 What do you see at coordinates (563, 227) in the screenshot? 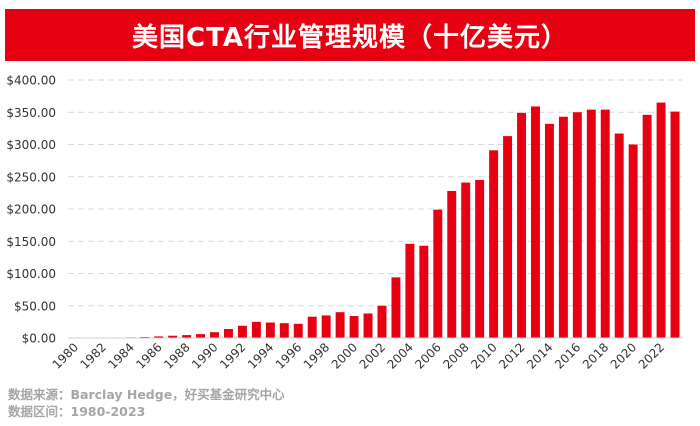
I see `bar-2015` at bounding box center [563, 227].